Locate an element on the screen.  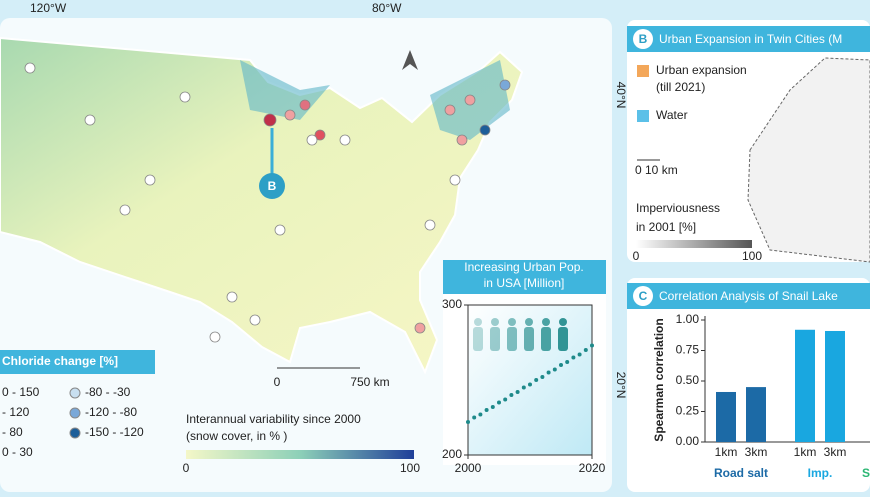
panel-b-header is located at coordinates (748, 39).